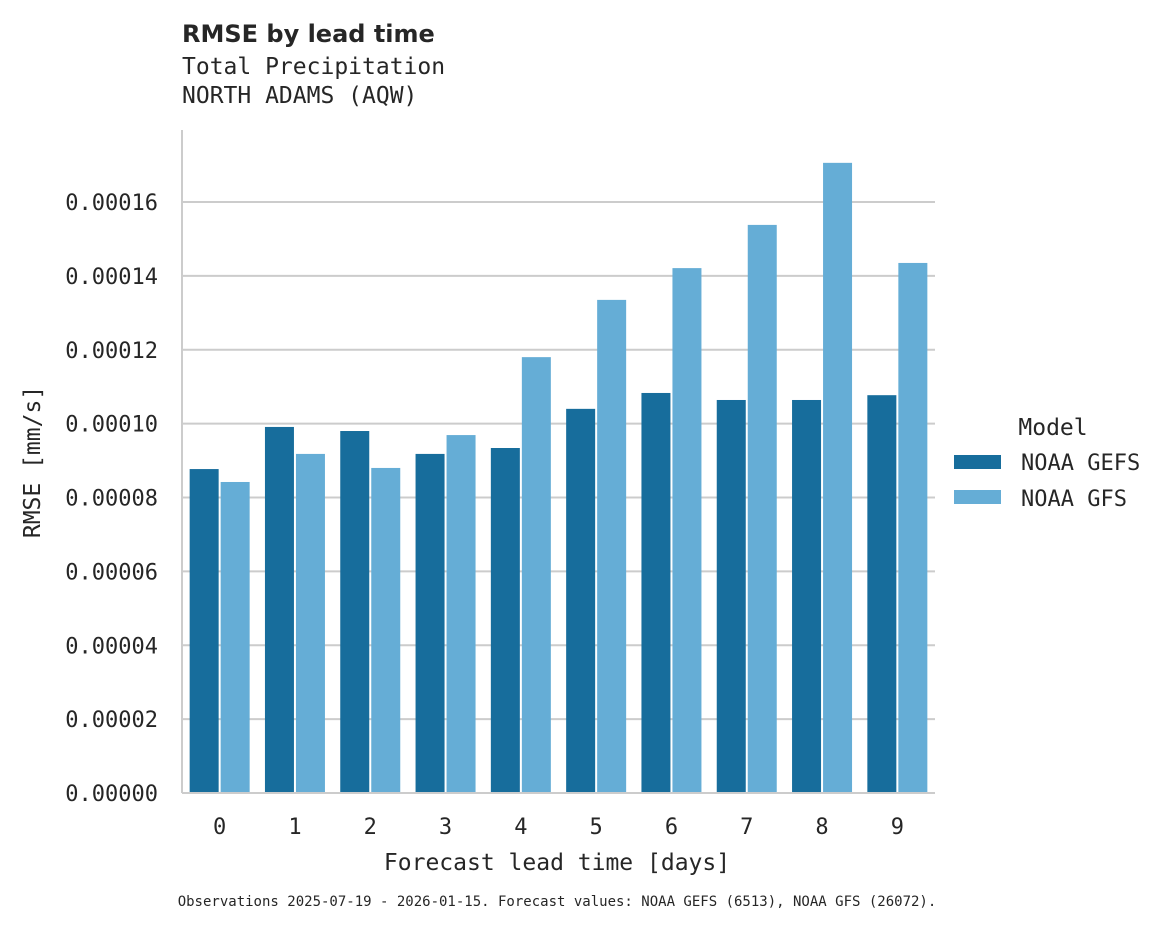 This screenshot has height=932, width=1175. I want to click on legend-swatch-gefs, so click(977, 462).